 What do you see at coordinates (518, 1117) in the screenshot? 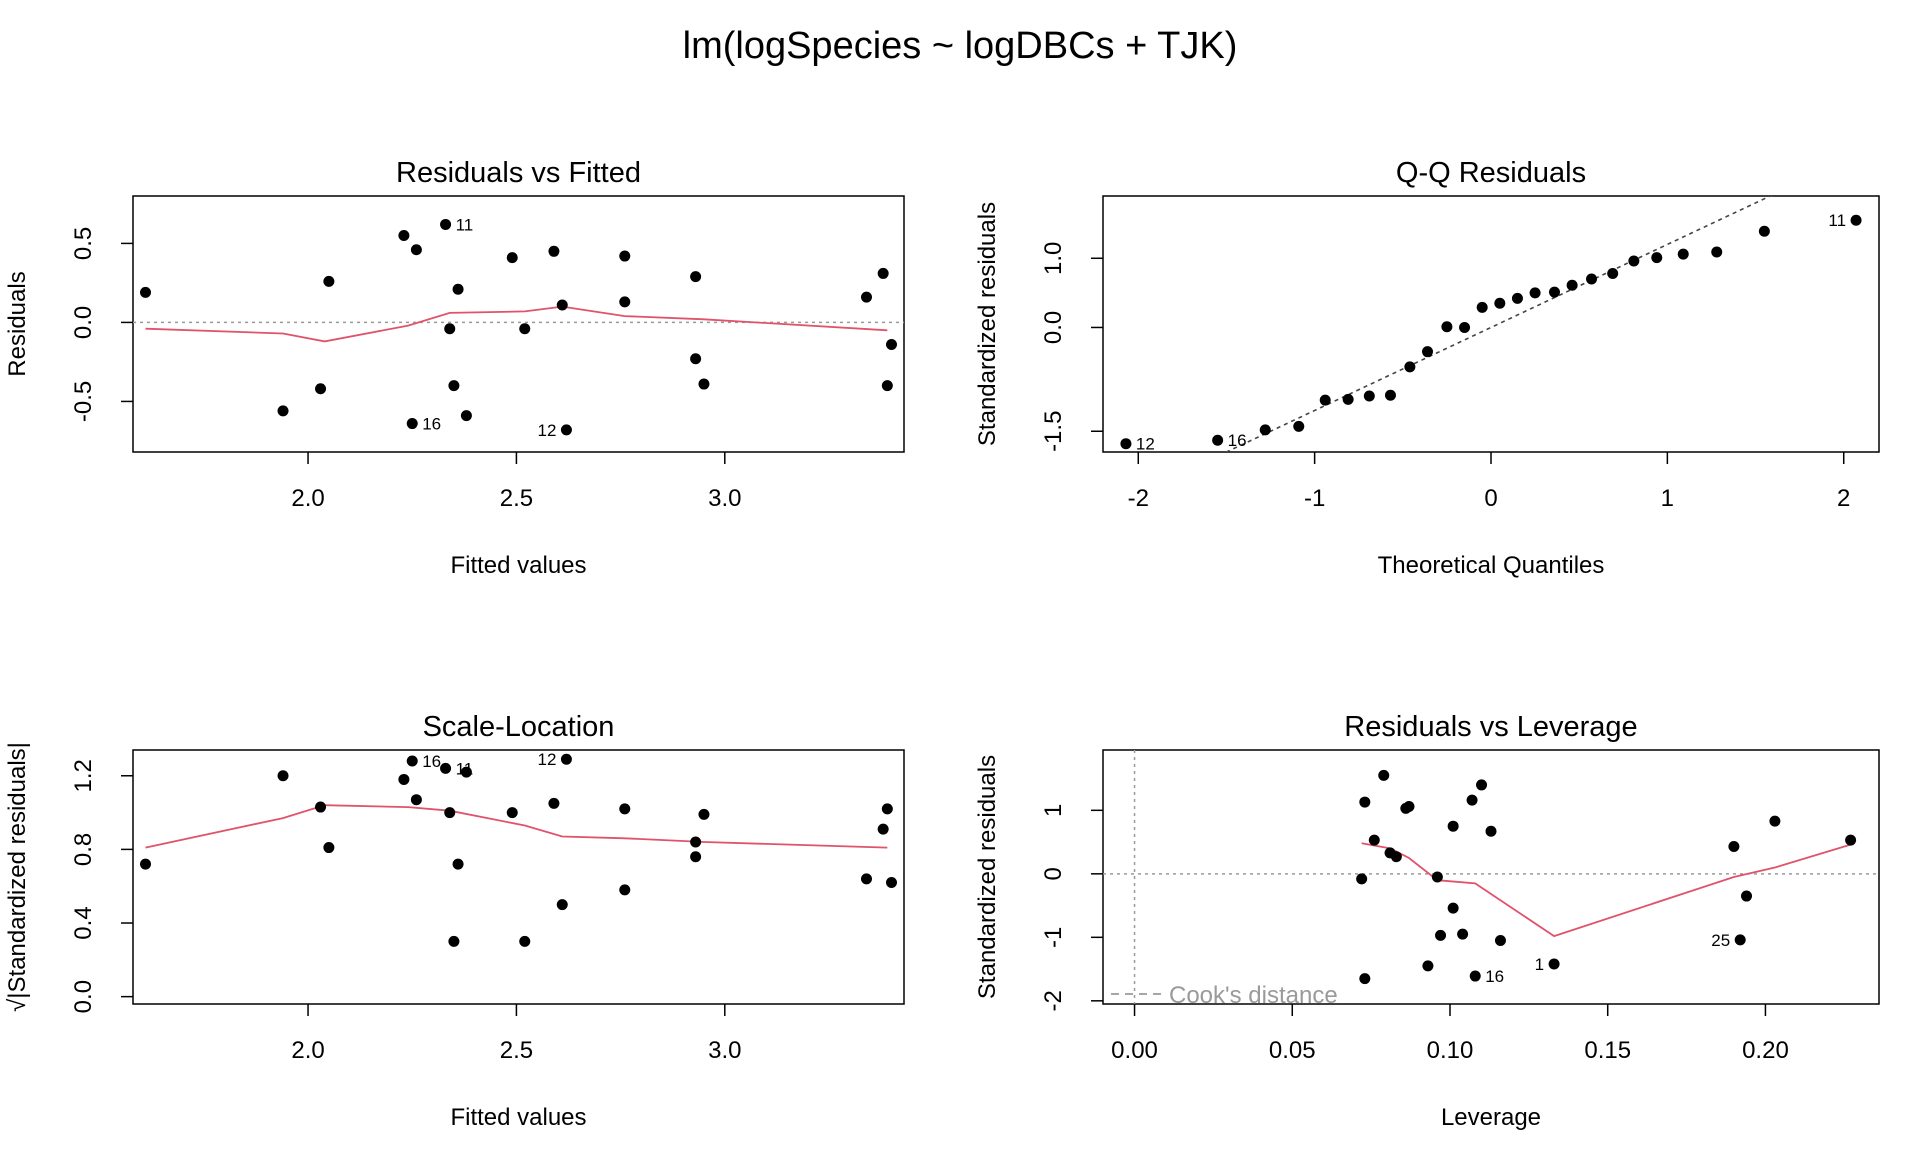
I see `x-axis-label: Fitted values` at bounding box center [518, 1117].